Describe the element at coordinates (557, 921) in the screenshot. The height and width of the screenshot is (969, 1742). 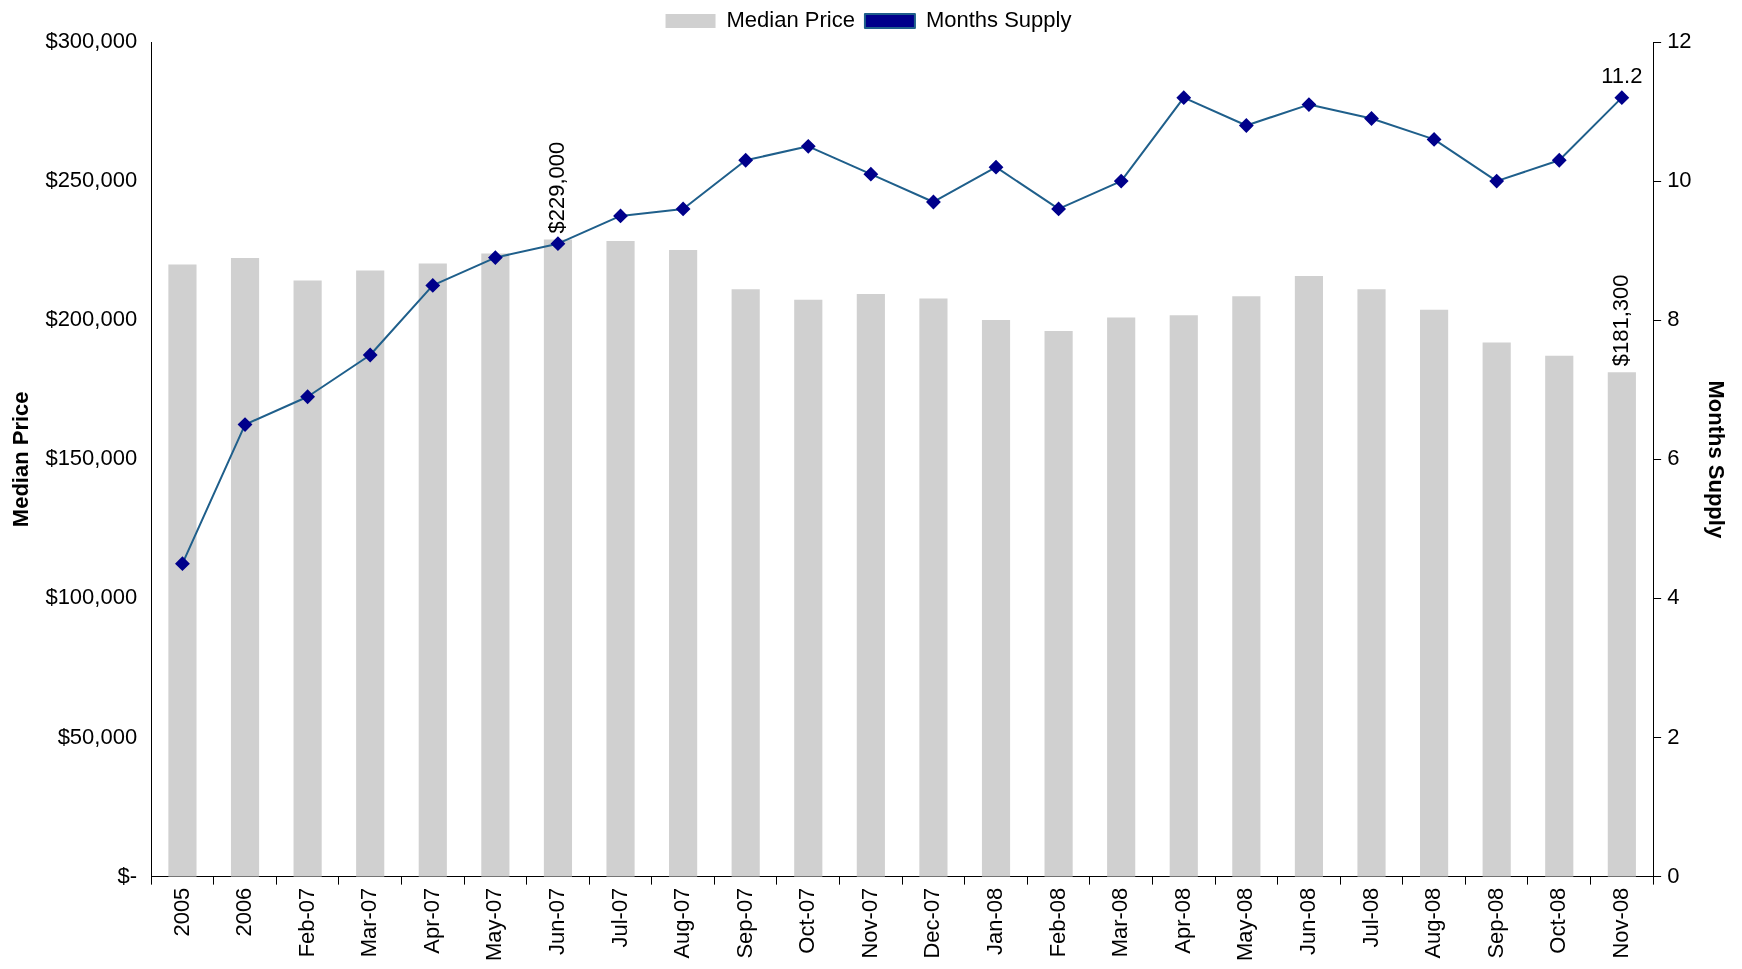
I see `x-tick-label: Jun-07` at that location.